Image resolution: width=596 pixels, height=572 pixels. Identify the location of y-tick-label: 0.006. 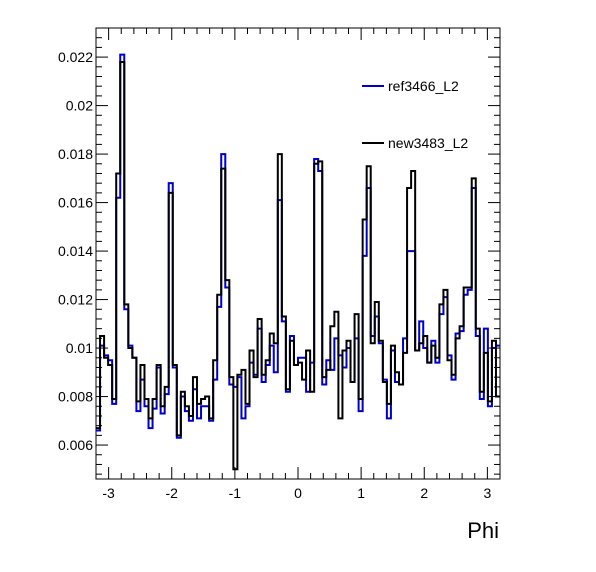
(75, 445).